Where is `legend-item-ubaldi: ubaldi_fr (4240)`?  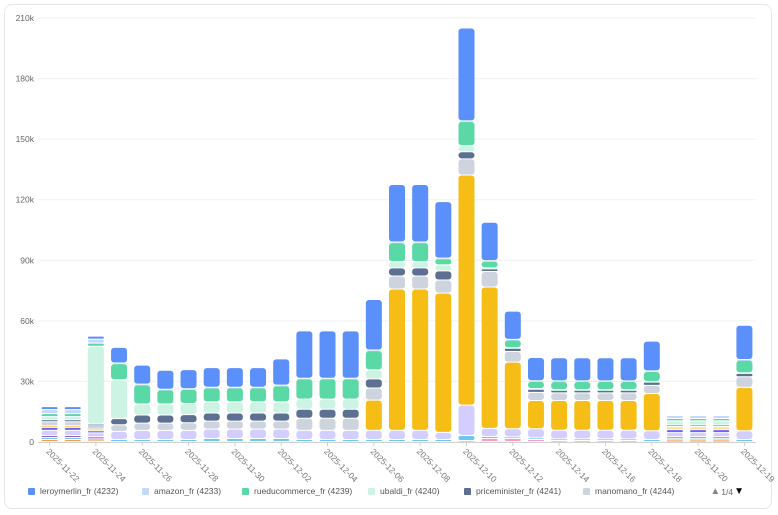
legend-item-ubaldi: ubaldi_fr (4240) is located at coordinates (404, 491).